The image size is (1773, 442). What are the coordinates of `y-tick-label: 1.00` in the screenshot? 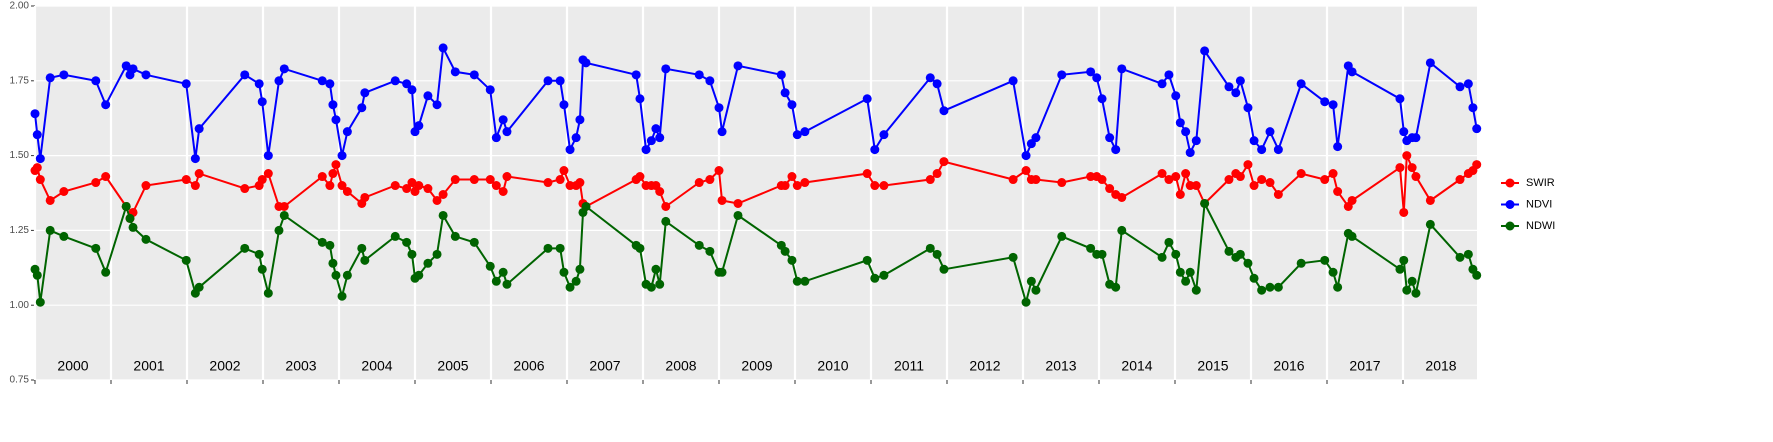 It's located at (20, 305).